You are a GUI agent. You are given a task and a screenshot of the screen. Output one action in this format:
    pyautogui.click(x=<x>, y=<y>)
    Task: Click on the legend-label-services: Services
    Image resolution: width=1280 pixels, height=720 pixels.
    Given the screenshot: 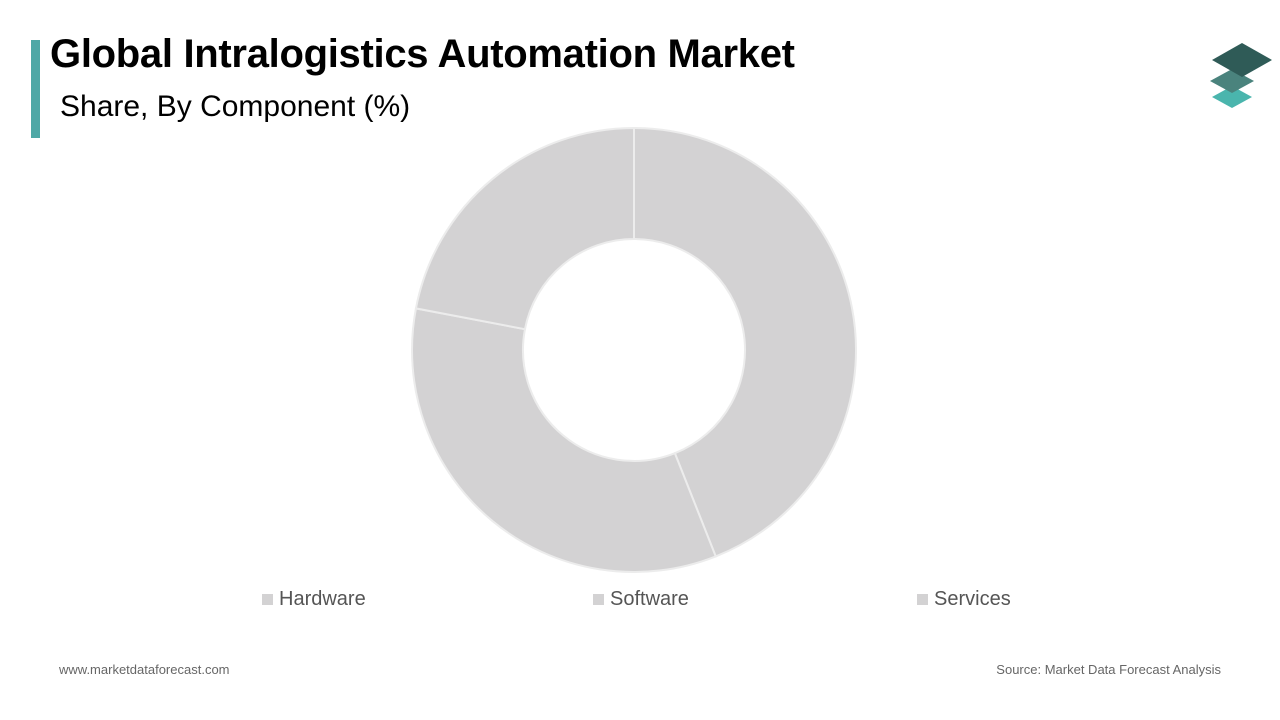 What is the action you would take?
    pyautogui.click(x=972, y=598)
    